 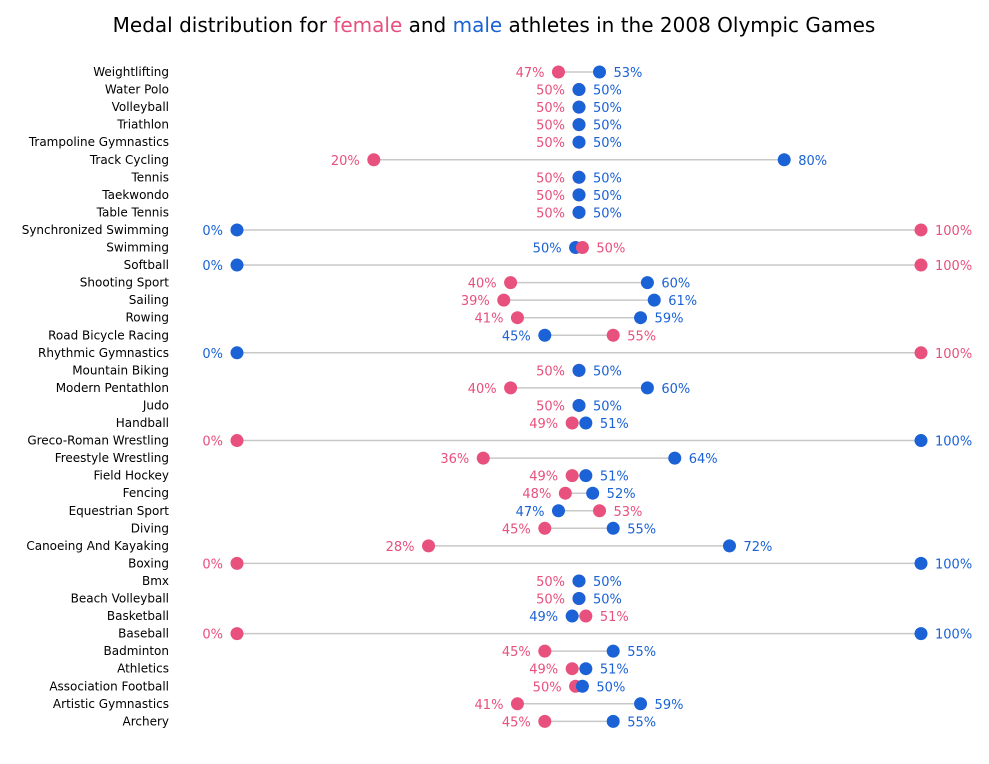 What do you see at coordinates (103, 353) in the screenshot?
I see `category-label: Rhythmic Gymnastics` at bounding box center [103, 353].